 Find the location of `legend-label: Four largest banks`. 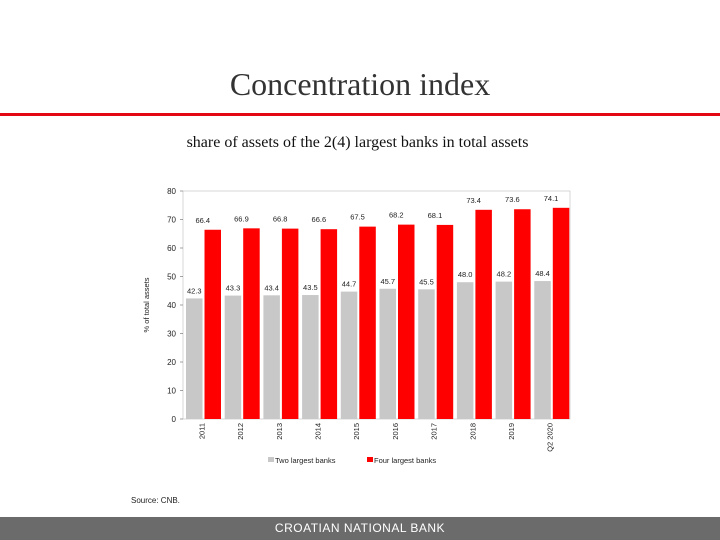

legend-label: Four largest banks is located at coordinates (405, 460).